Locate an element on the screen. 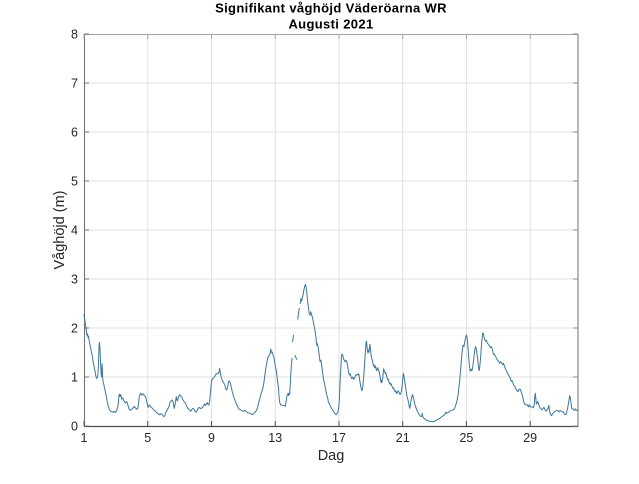  svg-text: 2 is located at coordinates (74, 328).